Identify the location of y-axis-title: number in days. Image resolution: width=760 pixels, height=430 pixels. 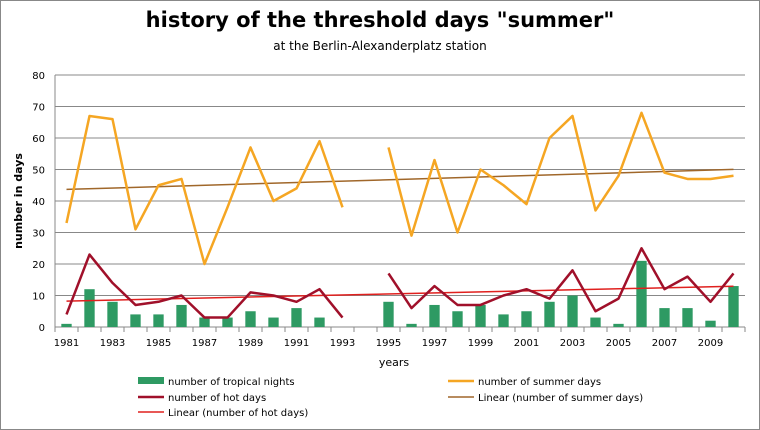
(18, 201).